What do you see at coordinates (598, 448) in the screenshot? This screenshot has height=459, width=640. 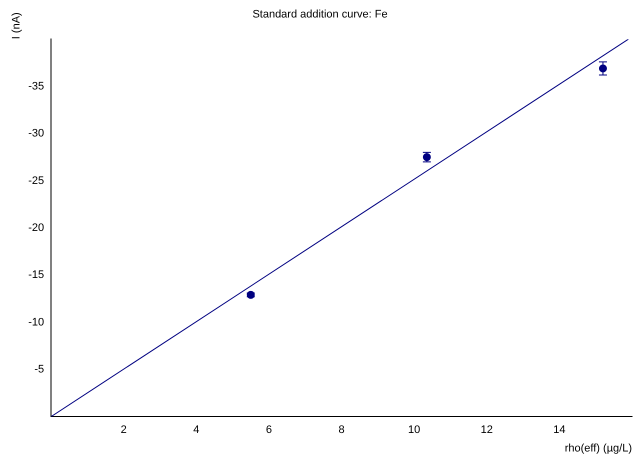 I see `x-axis-title: rho(eff) (µg/L)` at bounding box center [598, 448].